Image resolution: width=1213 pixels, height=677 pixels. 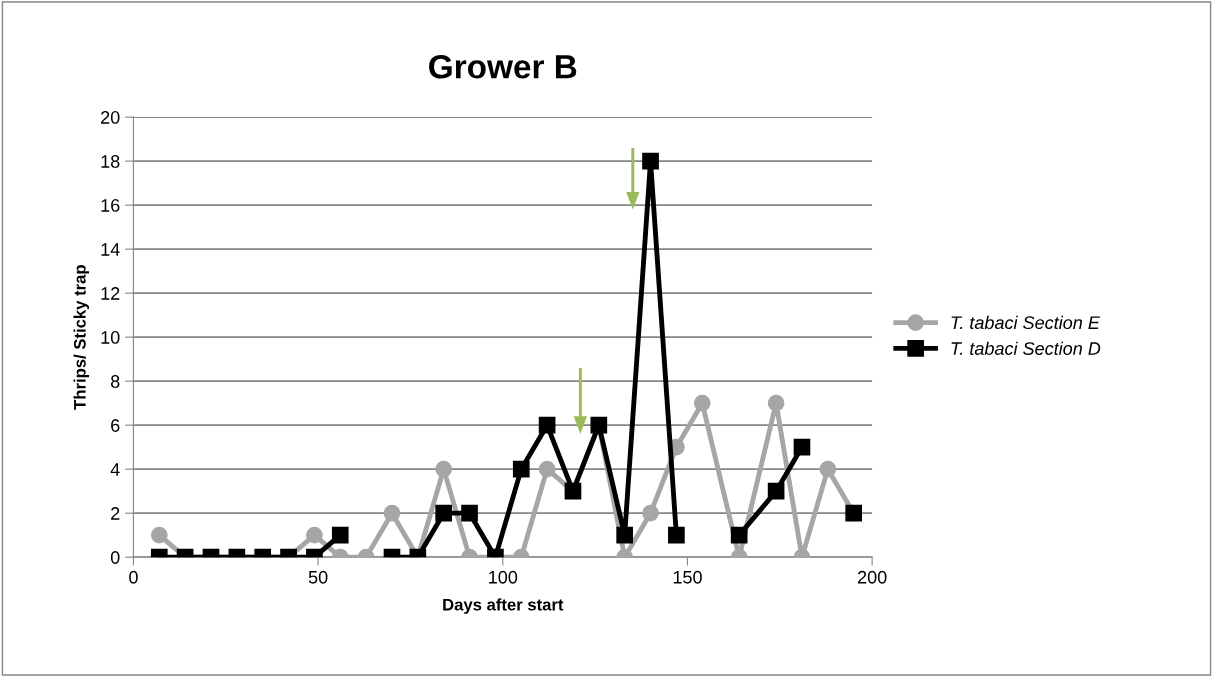 What do you see at coordinates (110, 249) in the screenshot?
I see `y-tick-label: 14` at bounding box center [110, 249].